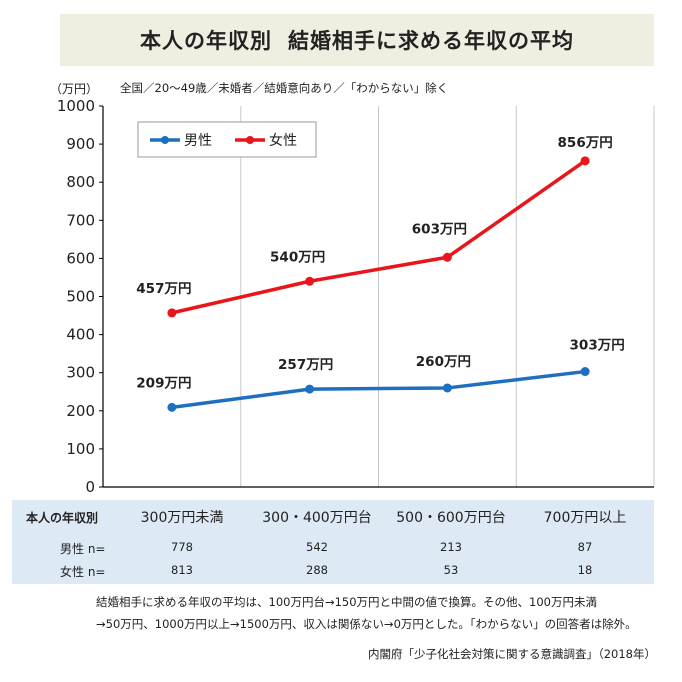 This screenshot has height=682, width=682. What do you see at coordinates (80, 258) in the screenshot?
I see `y-tick-label: 600` at bounding box center [80, 258].